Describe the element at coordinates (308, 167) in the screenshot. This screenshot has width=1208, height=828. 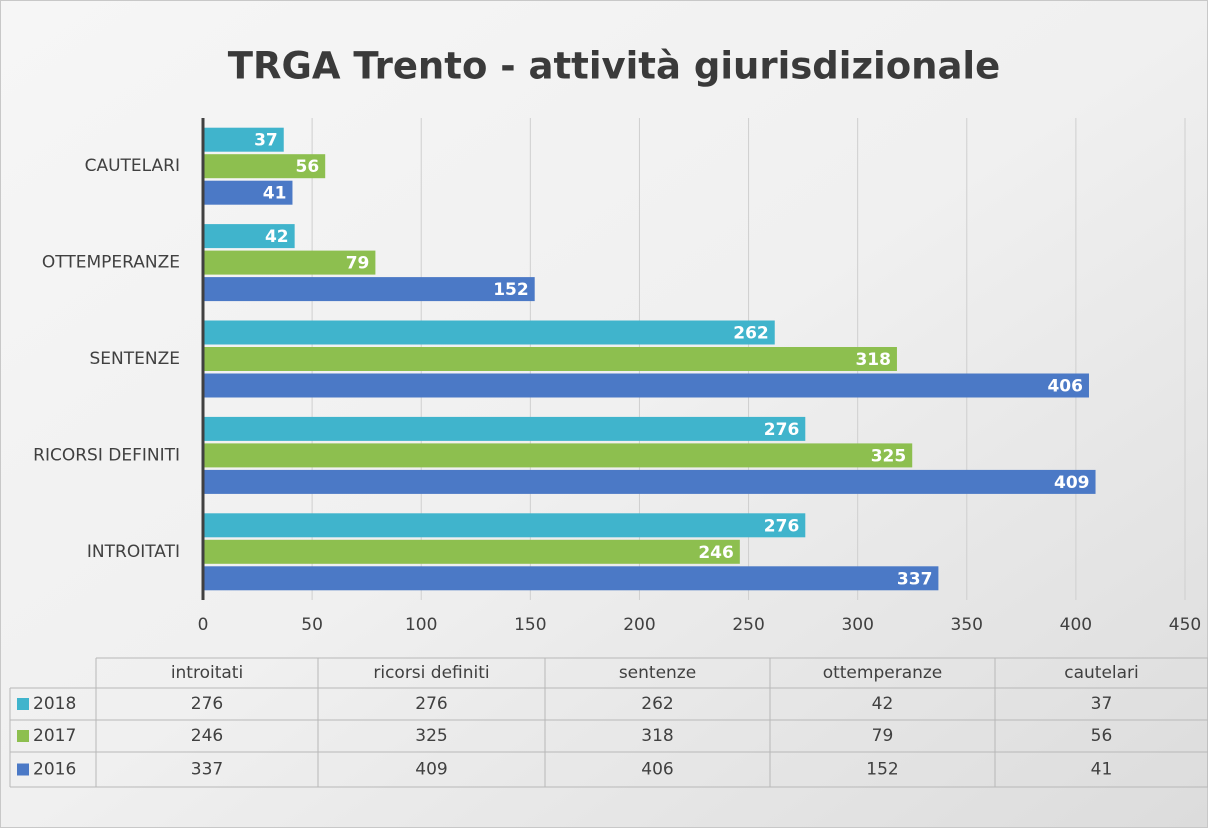
I see `data-label: 56` at that location.